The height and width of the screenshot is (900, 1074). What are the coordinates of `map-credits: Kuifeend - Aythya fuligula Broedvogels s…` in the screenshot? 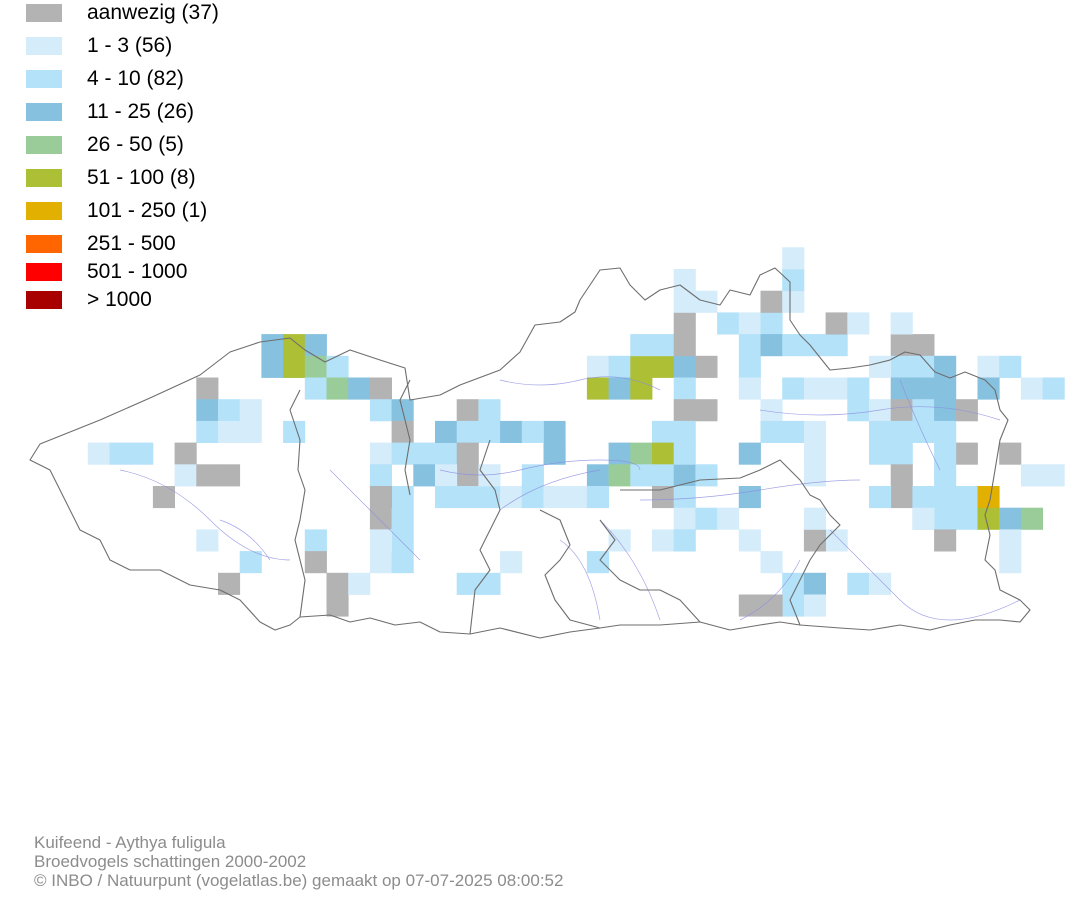 It's located at (298, 861).